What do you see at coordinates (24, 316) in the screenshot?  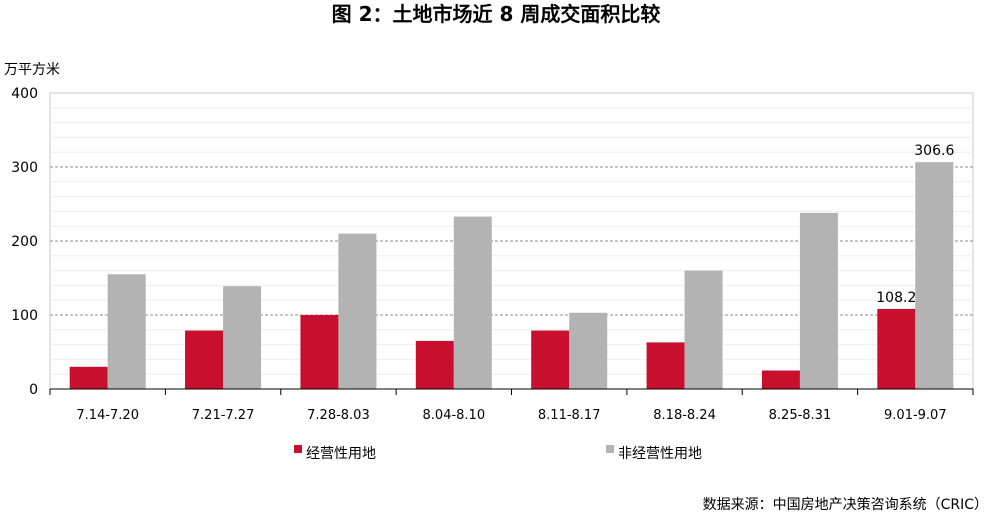 I see `y-tick-label: 100` at bounding box center [24, 316].